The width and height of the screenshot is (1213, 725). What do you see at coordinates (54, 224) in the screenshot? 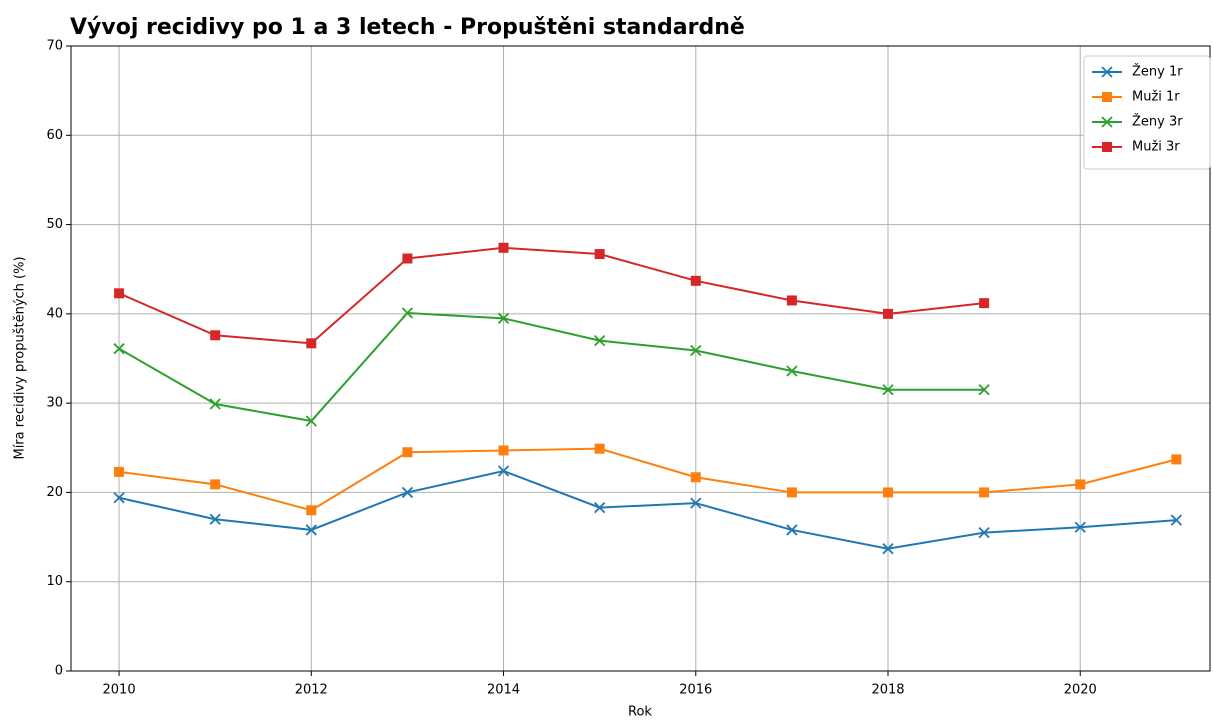
I see `y-tick-label: 50` at bounding box center [54, 224].